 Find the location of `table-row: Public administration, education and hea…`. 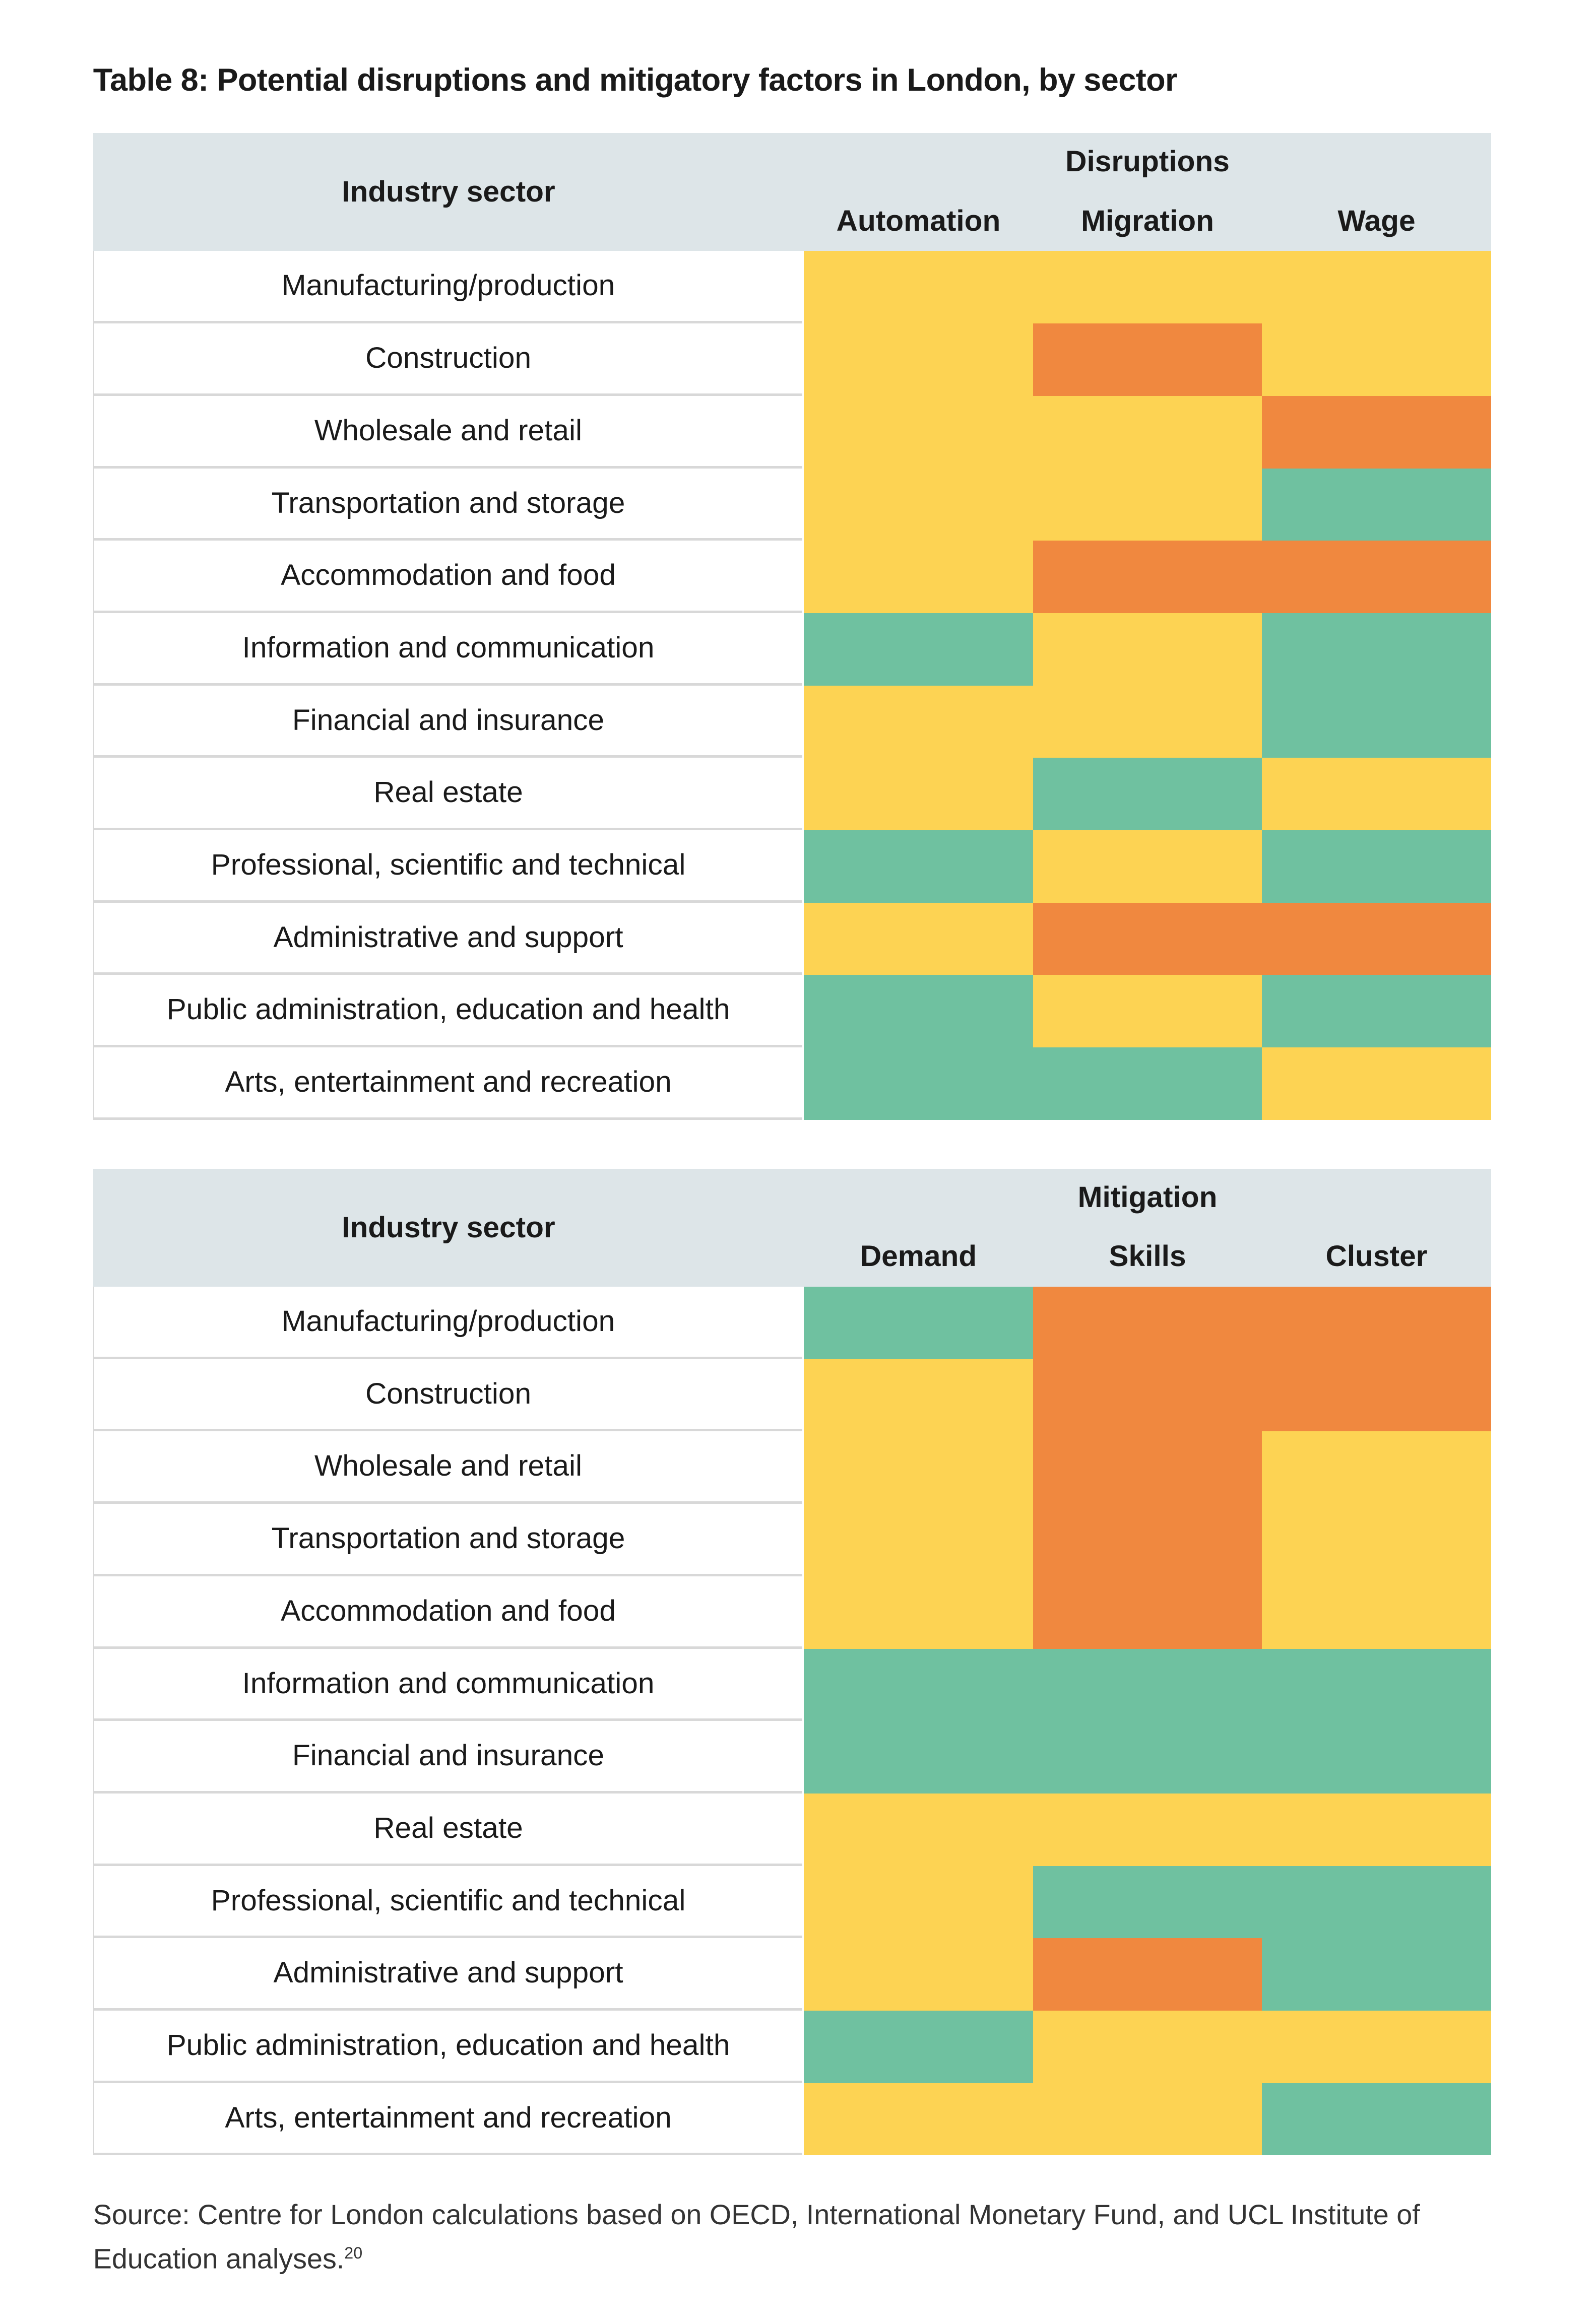

table-row: Public administration, education and hea… is located at coordinates (792, 2046).